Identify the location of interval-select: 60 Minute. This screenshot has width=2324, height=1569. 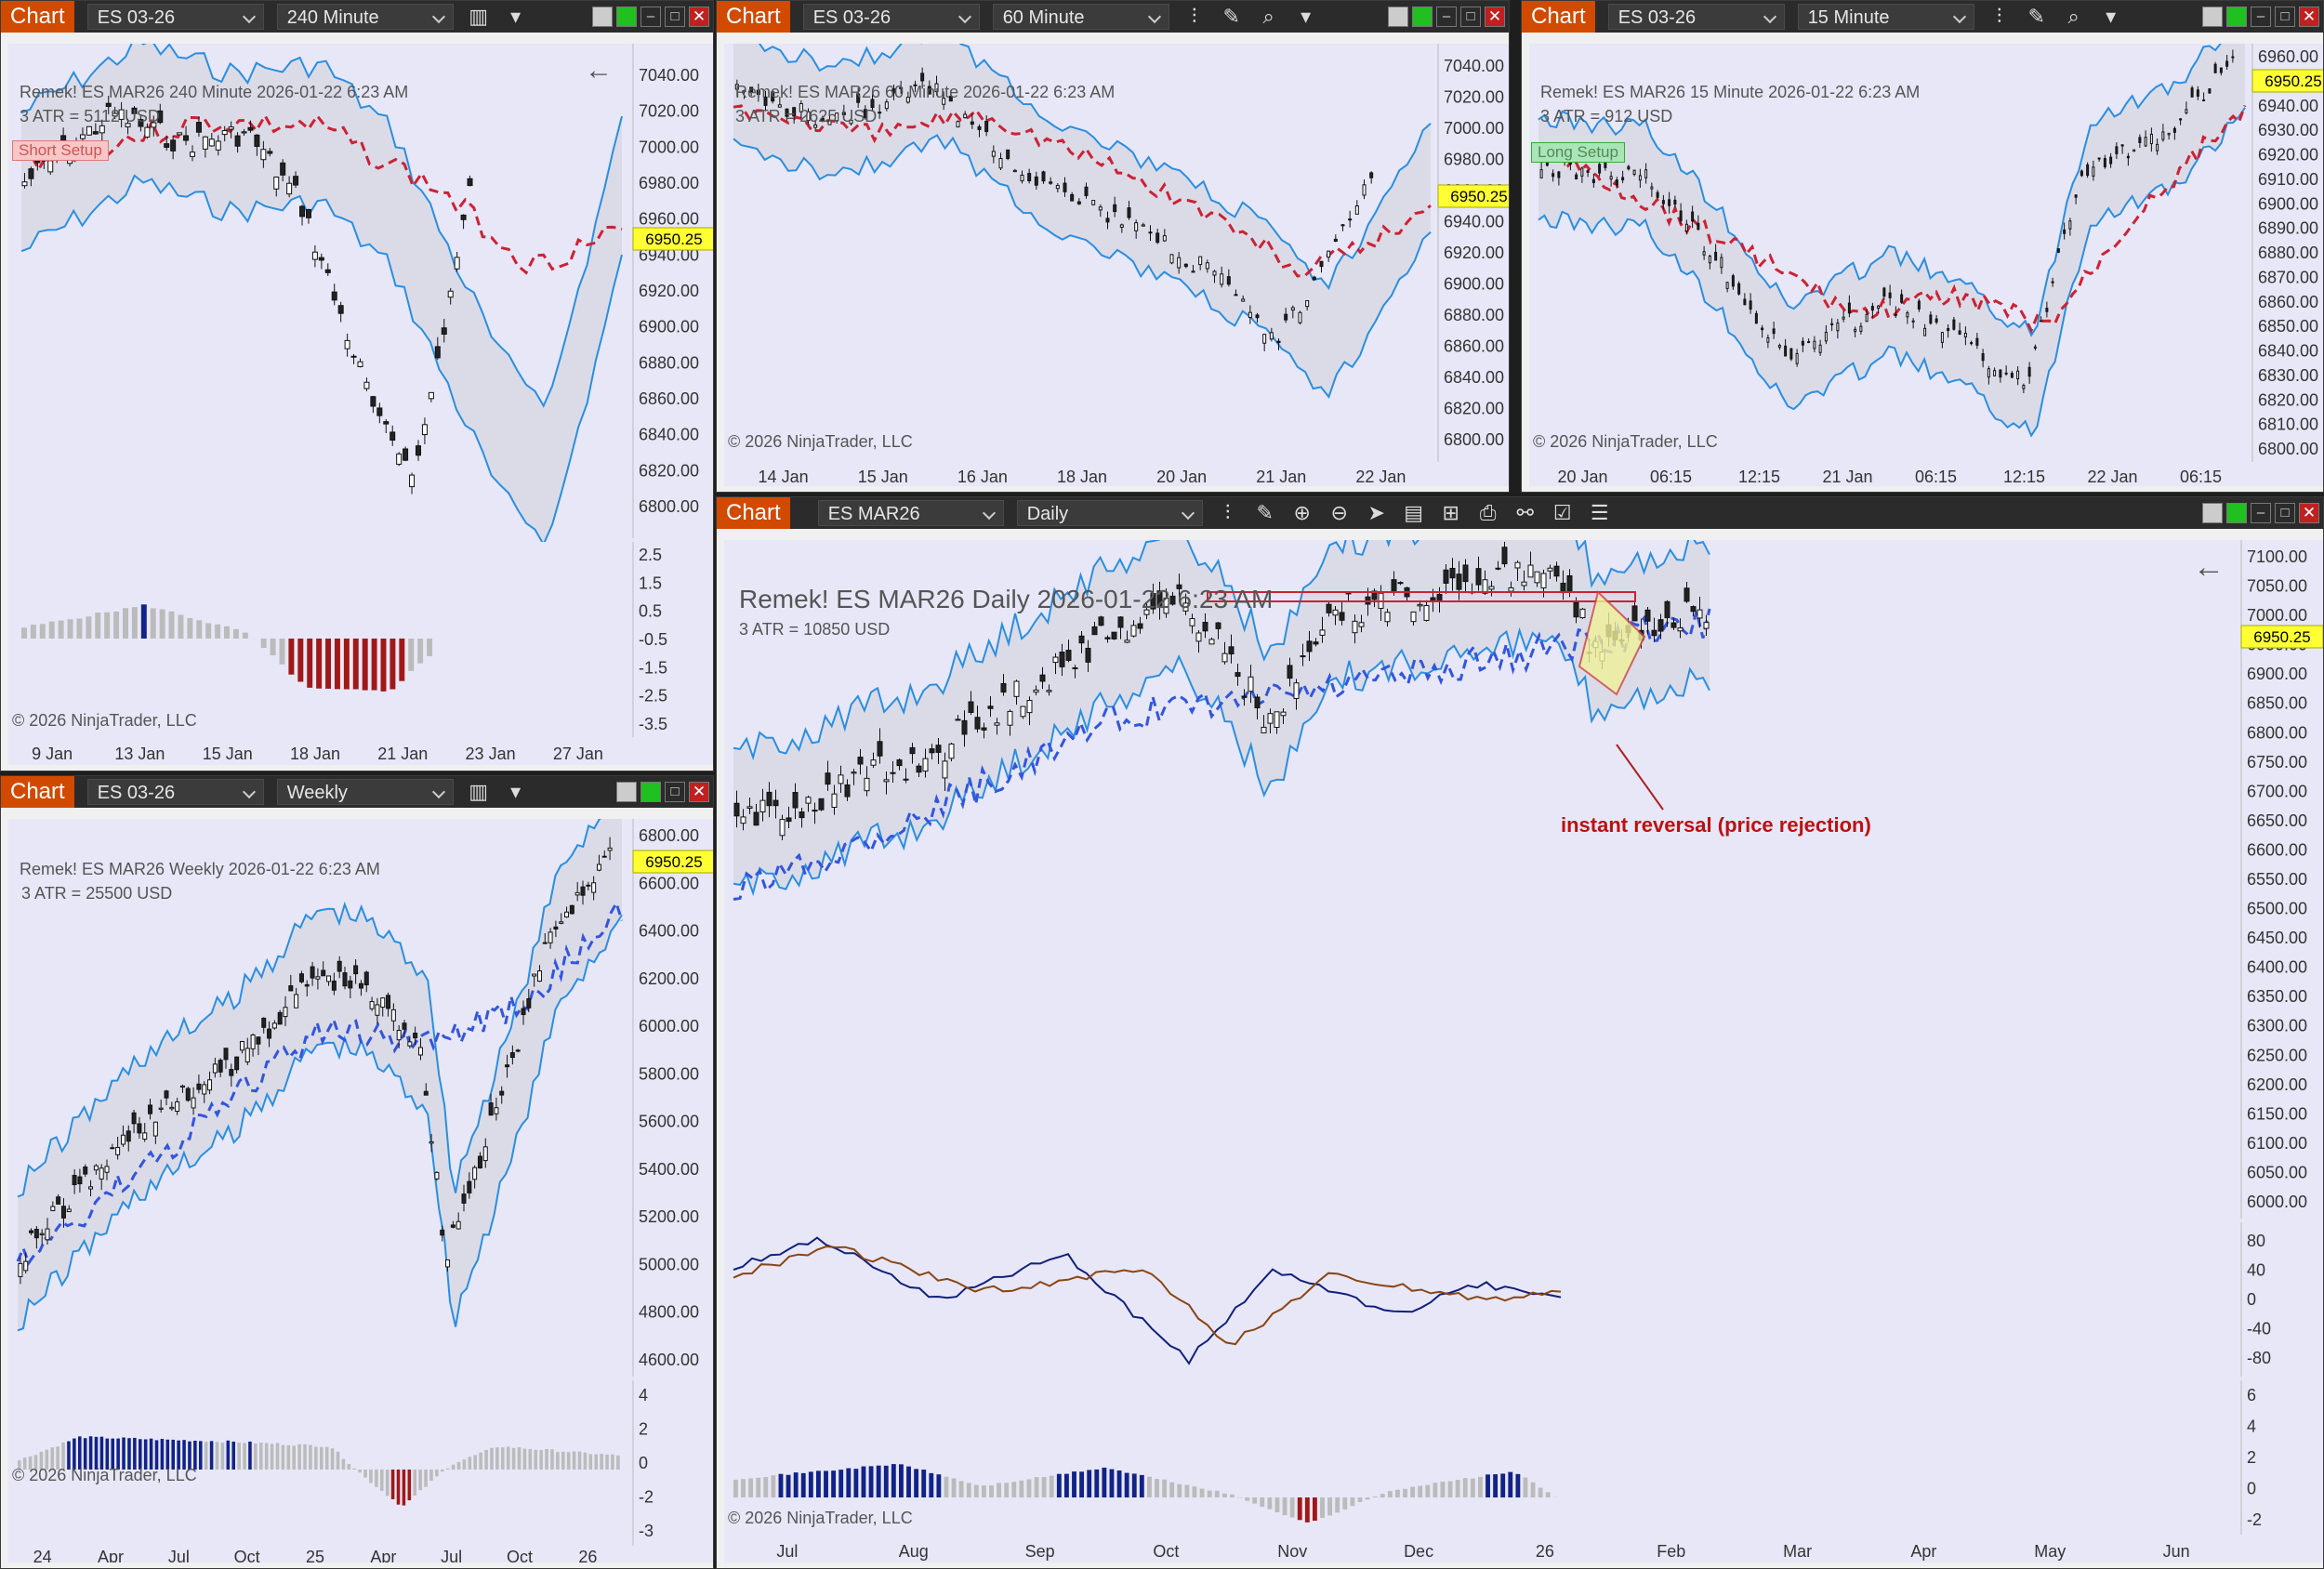
(1080, 17).